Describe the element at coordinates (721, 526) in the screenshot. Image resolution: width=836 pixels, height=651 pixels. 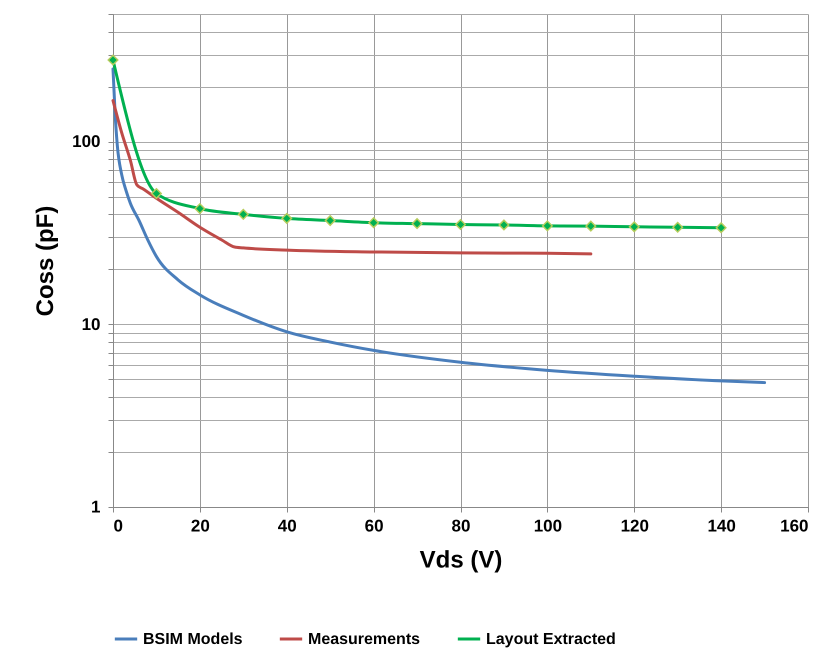
I see `x-tick-label: 140` at that location.